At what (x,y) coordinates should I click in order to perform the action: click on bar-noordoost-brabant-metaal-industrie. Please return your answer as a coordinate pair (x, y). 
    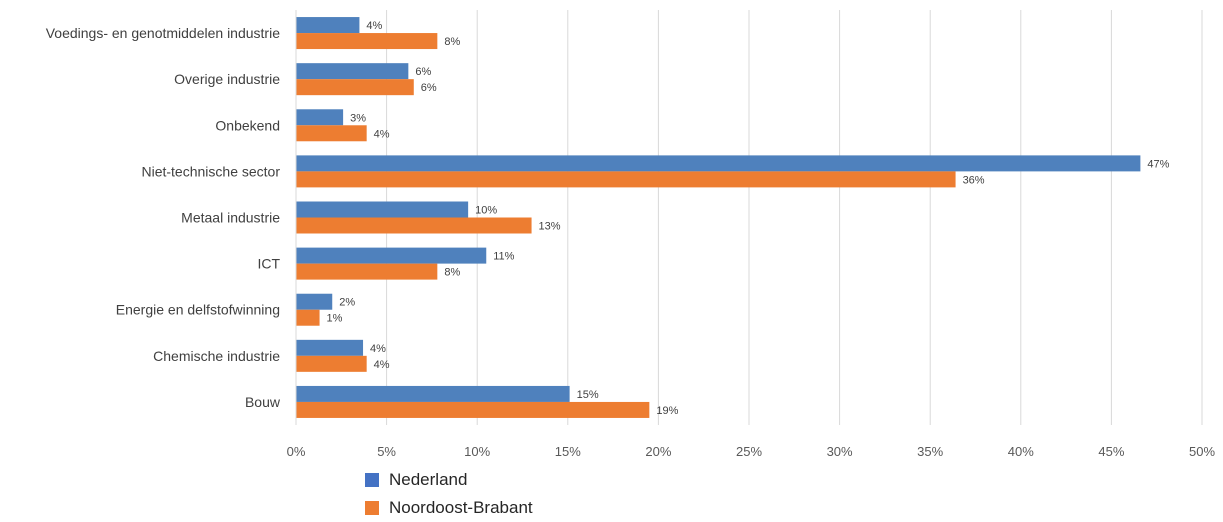
    Looking at the image, I should click on (414, 225).